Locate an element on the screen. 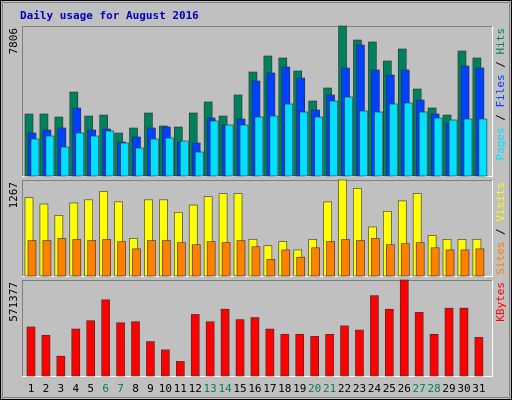 The width and height of the screenshot is (512, 400). legend: KBytes is located at coordinates (500, 302).